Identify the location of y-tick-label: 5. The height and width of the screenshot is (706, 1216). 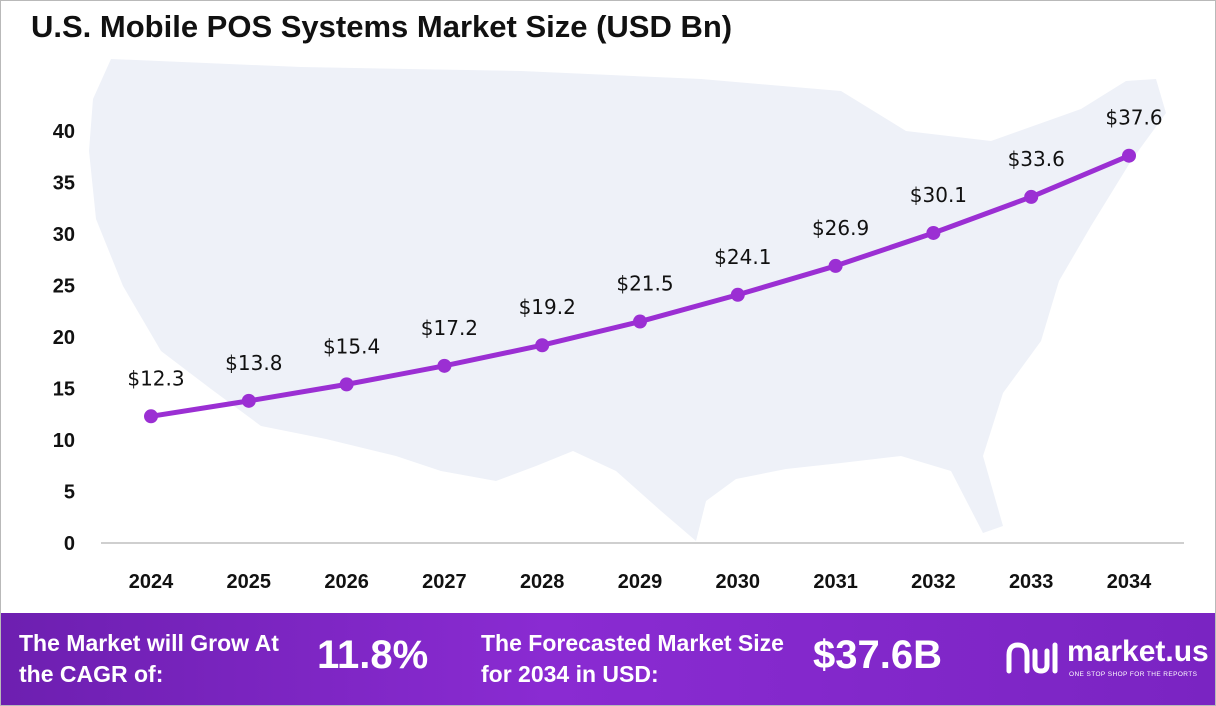
(69, 493).